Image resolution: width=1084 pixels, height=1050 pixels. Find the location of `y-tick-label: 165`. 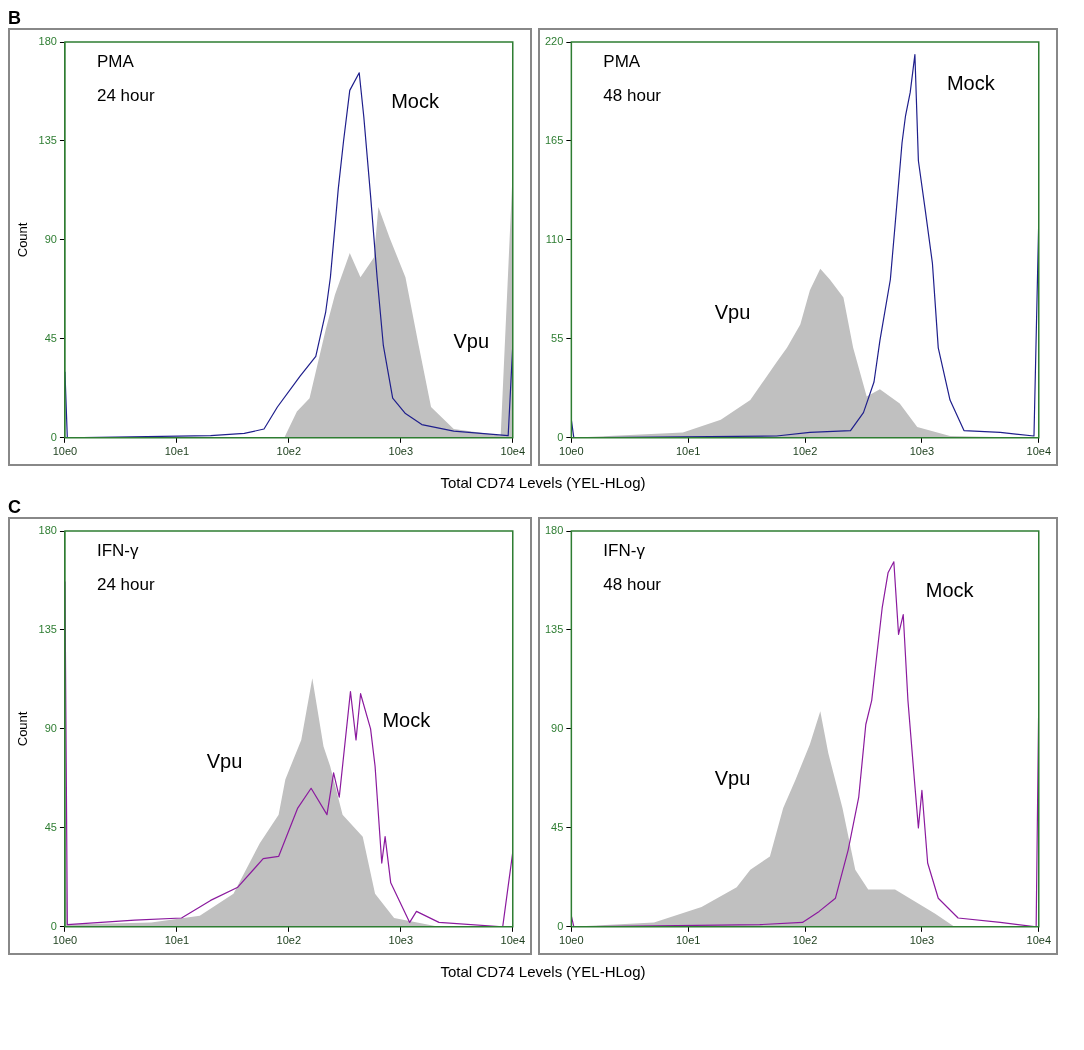

y-tick-label: 165 is located at coordinates (554, 139).